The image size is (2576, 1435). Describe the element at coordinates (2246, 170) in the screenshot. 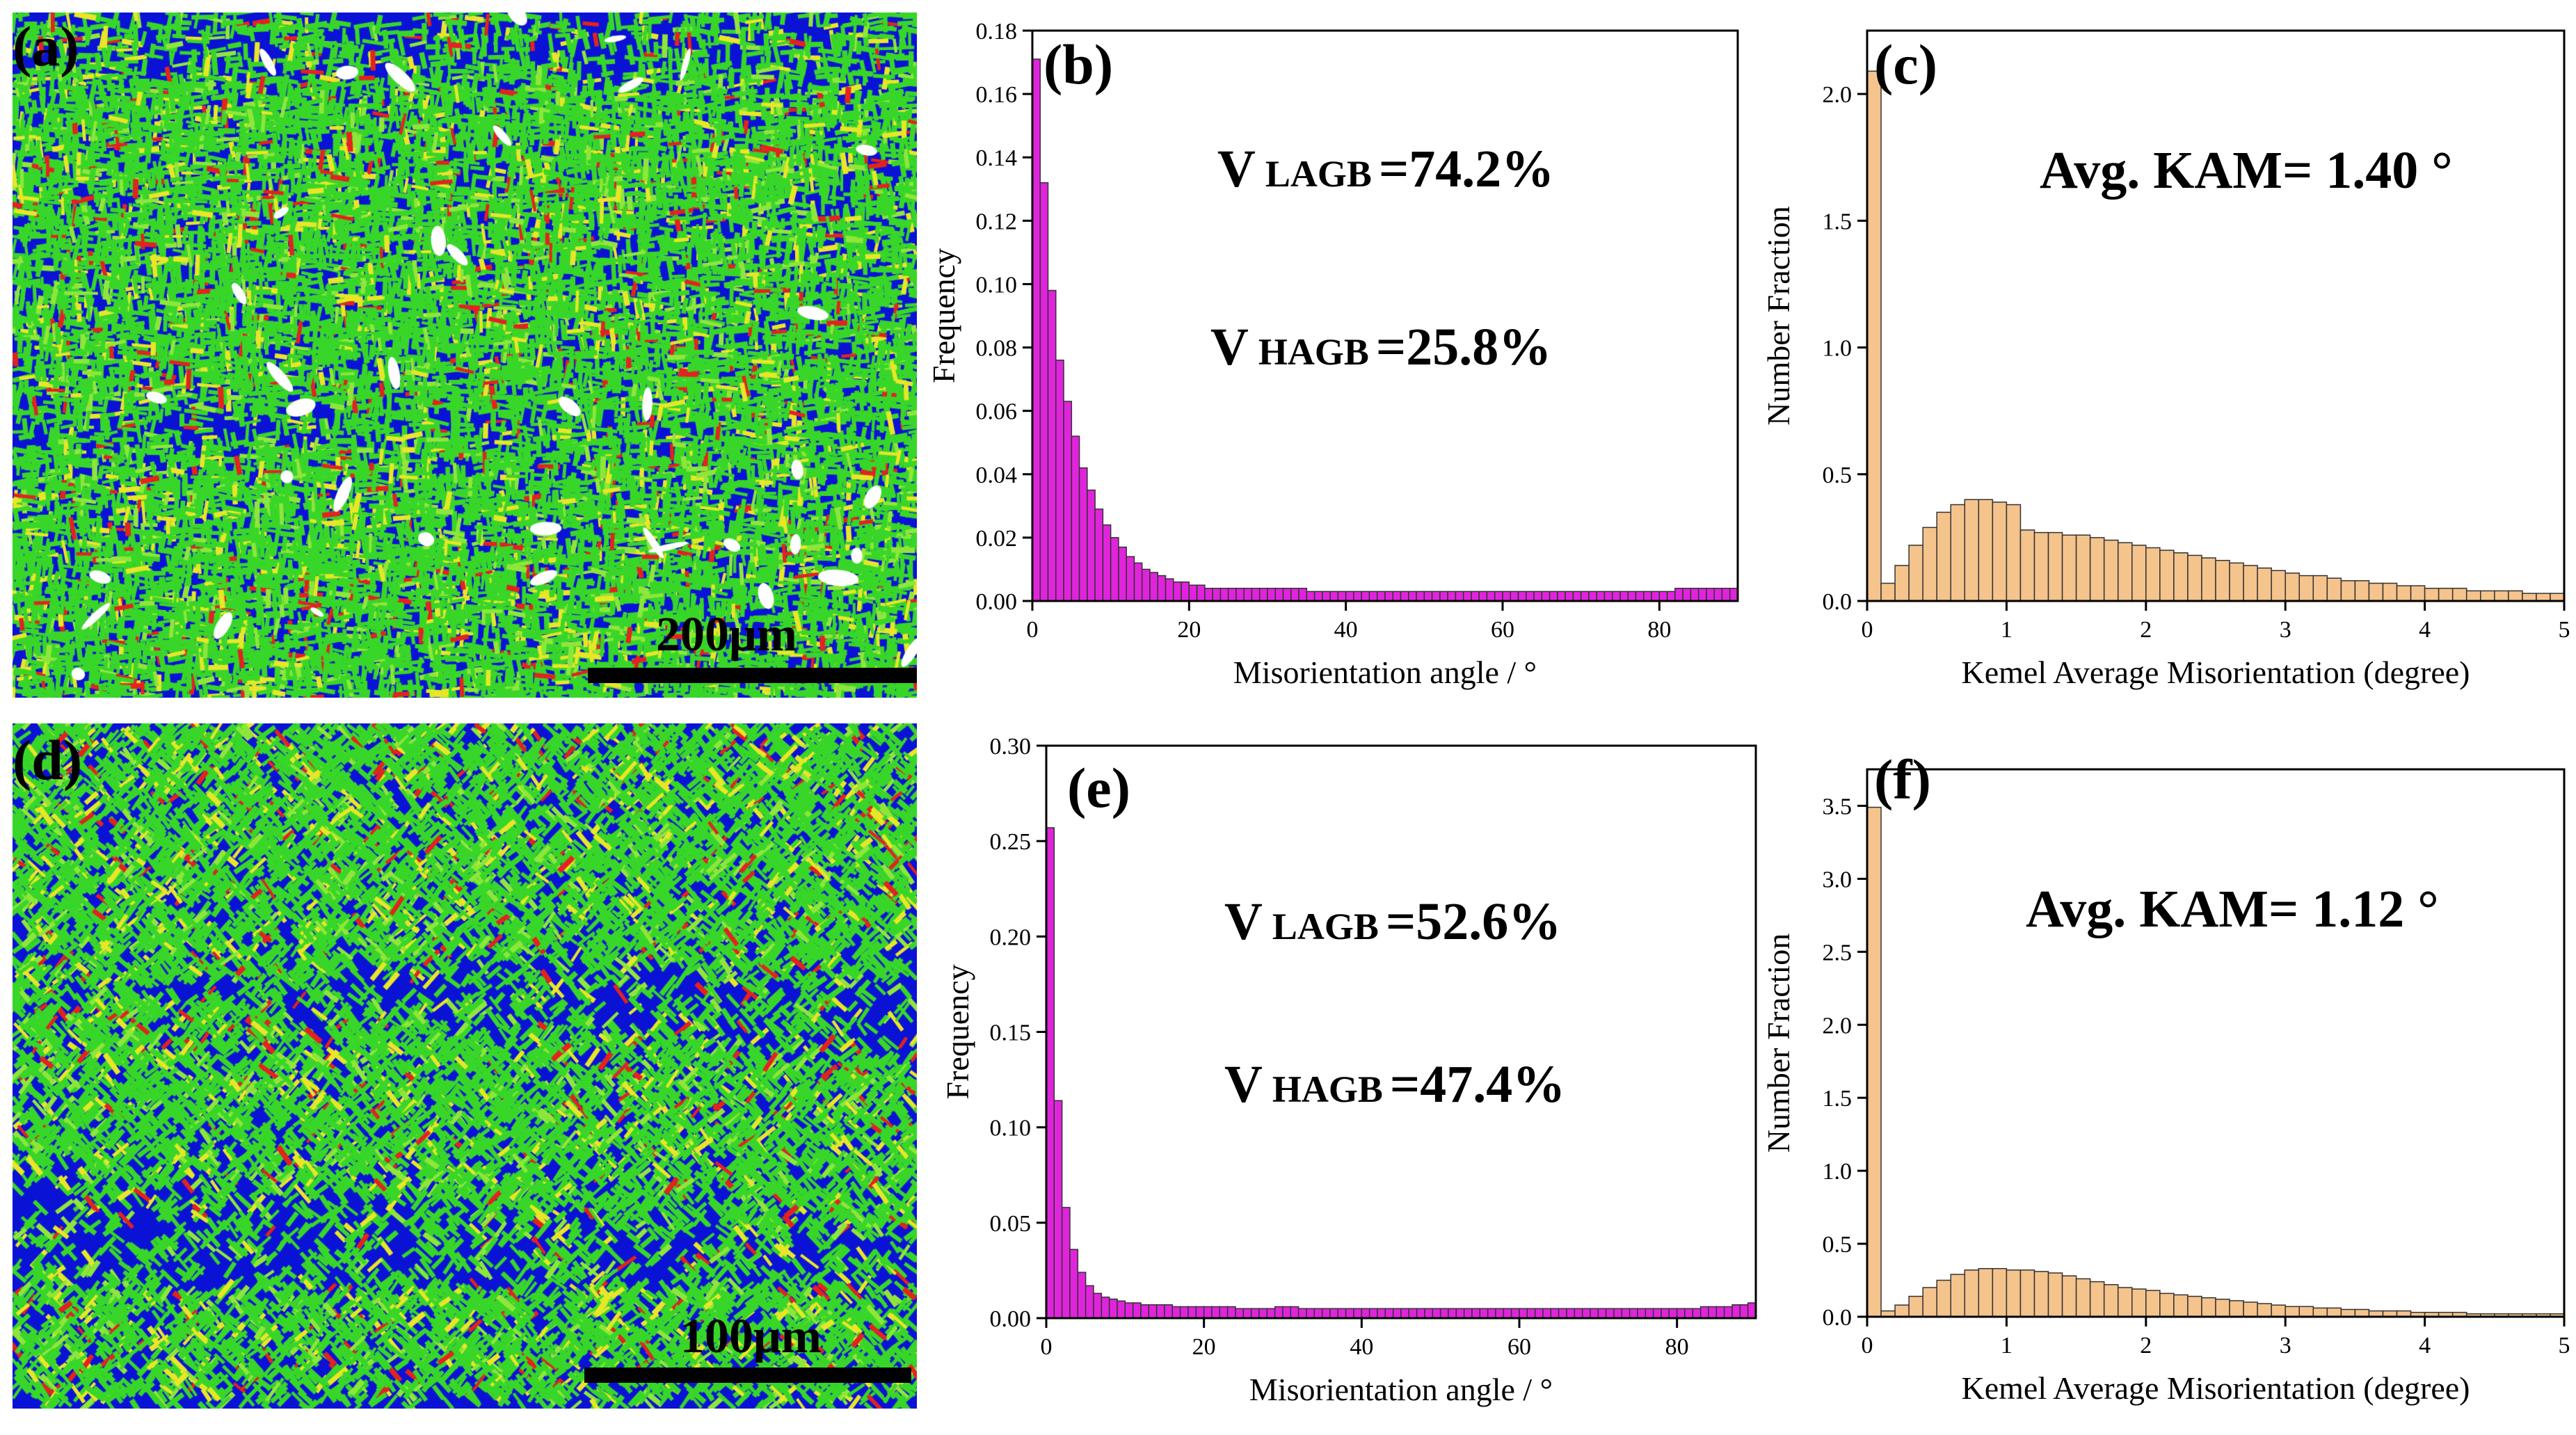

I see `annotation: Avg. KAM= 1.40 °` at that location.